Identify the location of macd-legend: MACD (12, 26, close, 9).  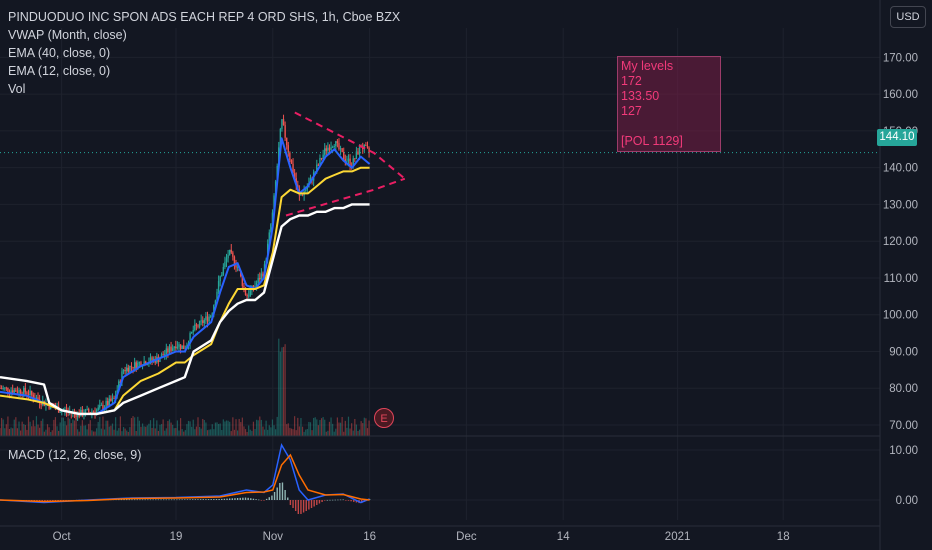
(75, 455).